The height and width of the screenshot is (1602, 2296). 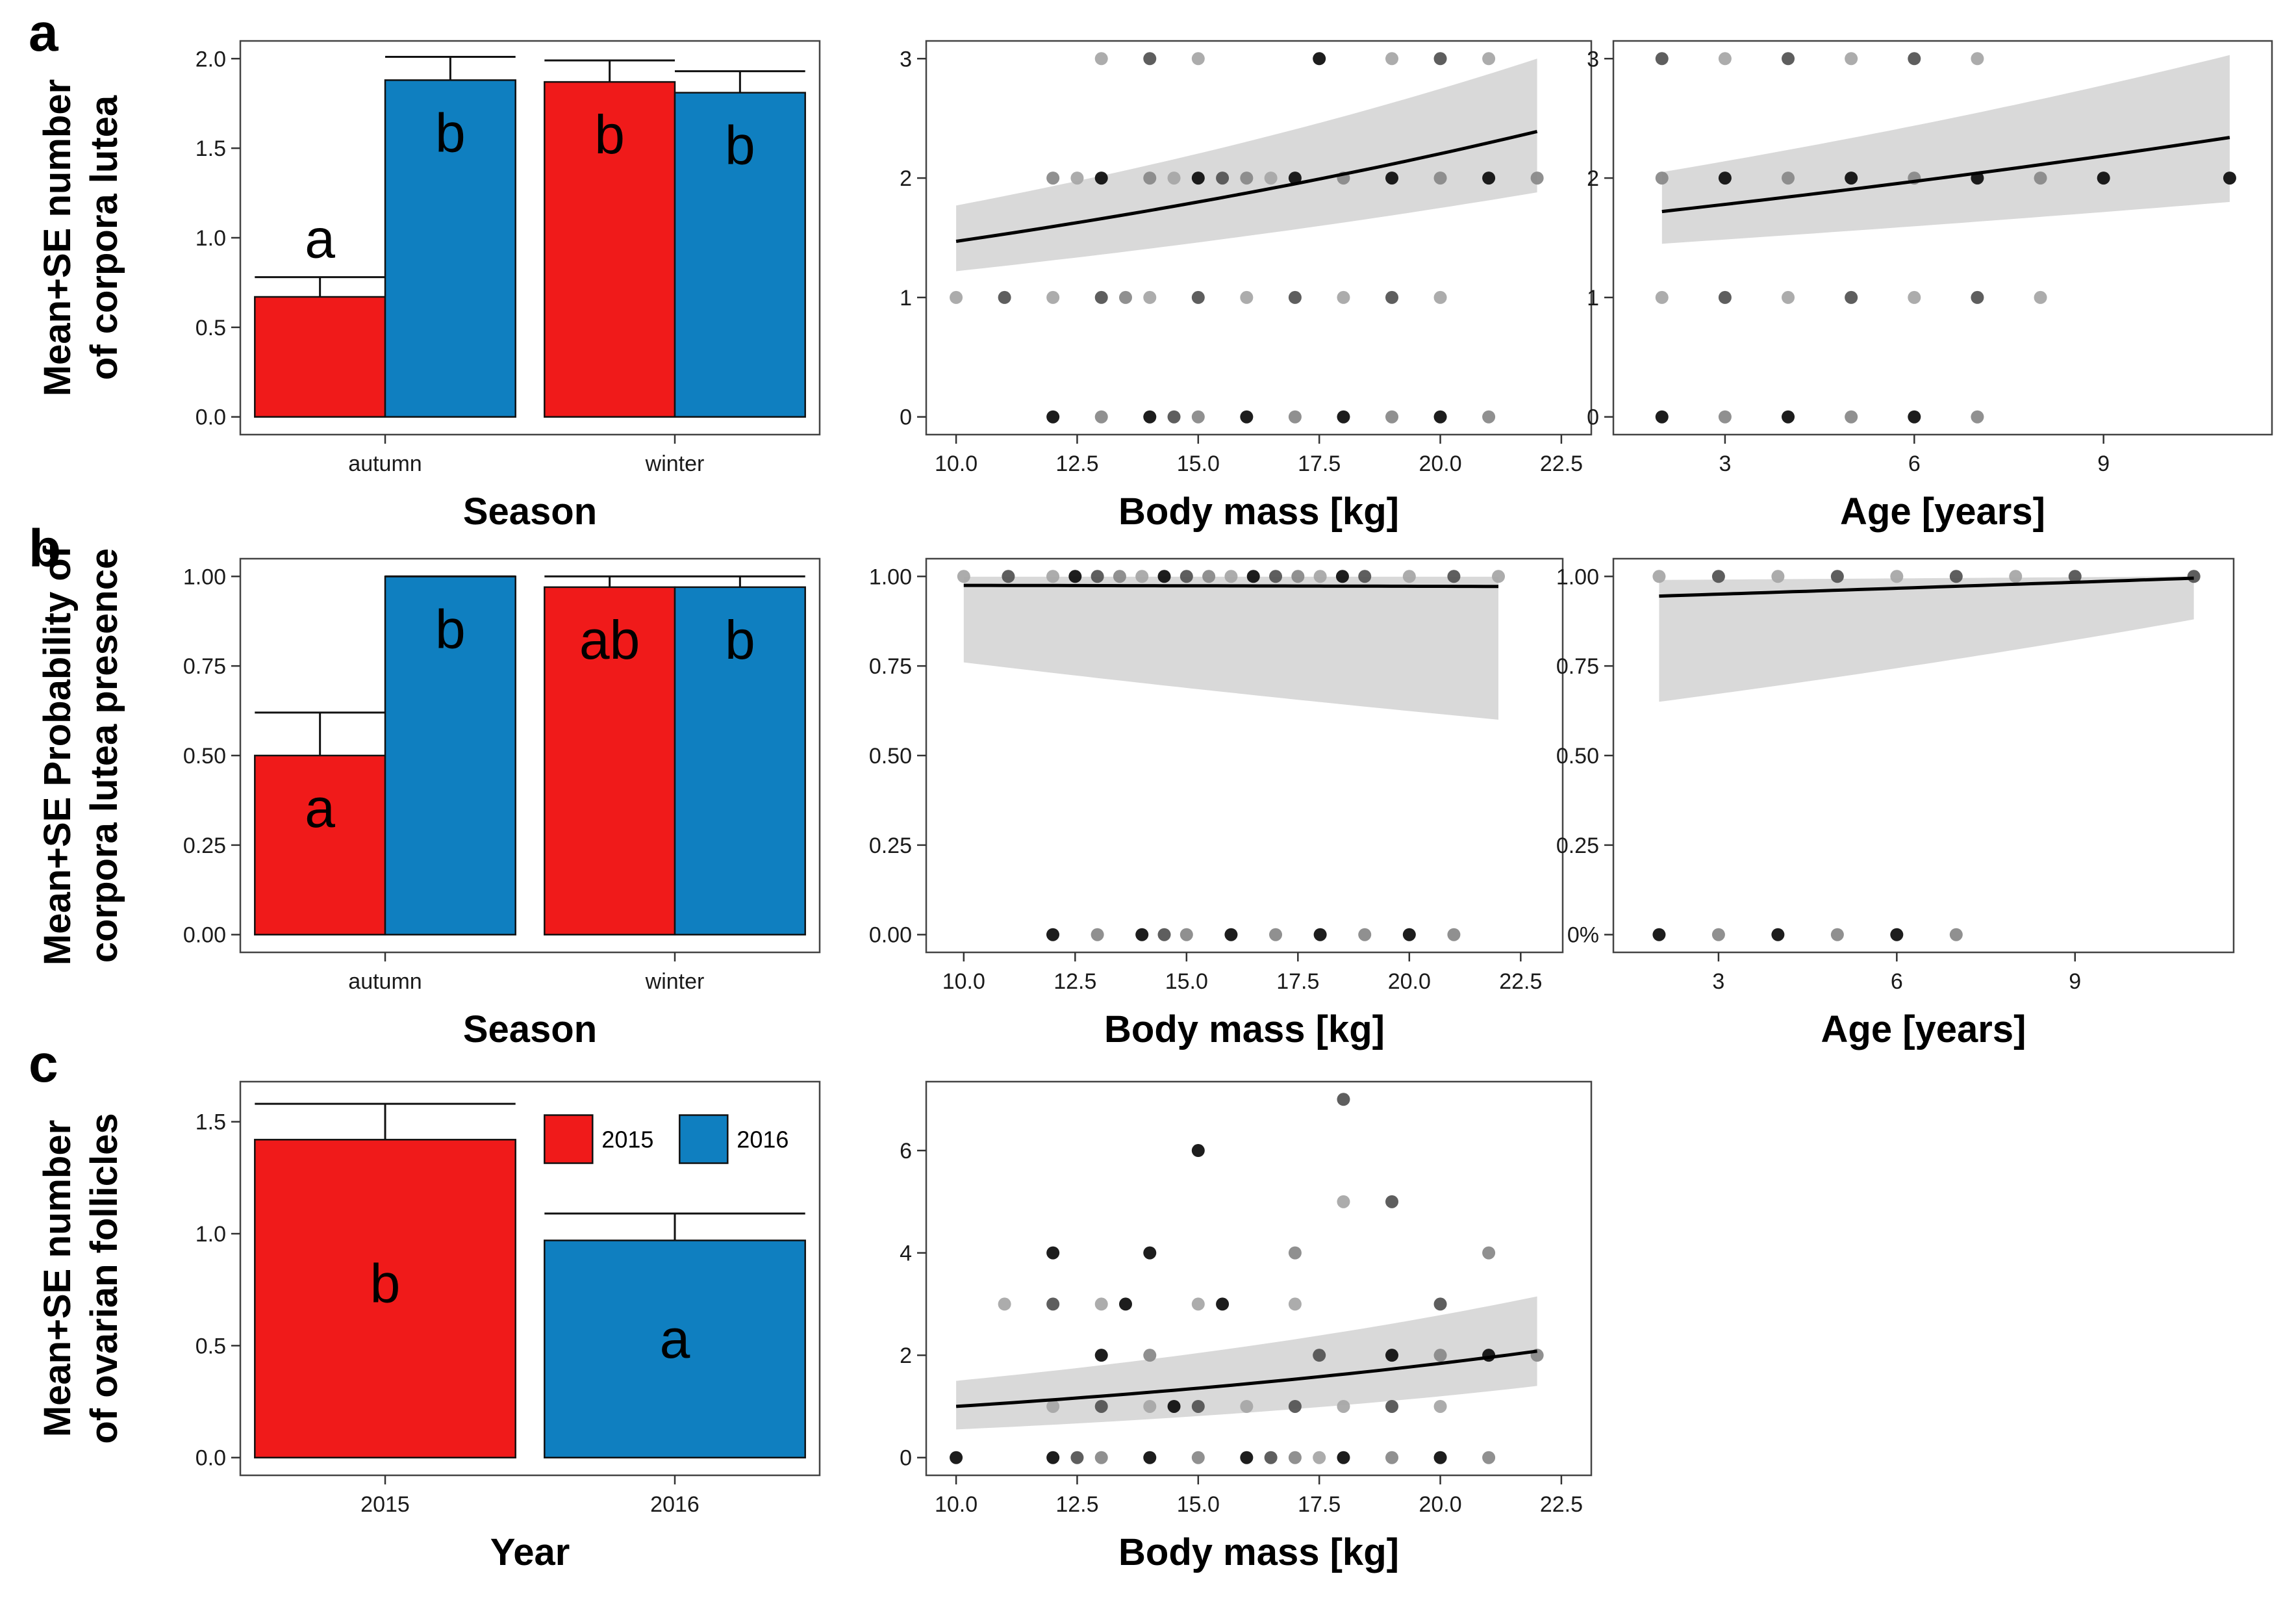 I want to click on a2-ytick-label: 1, so click(x=906, y=298).